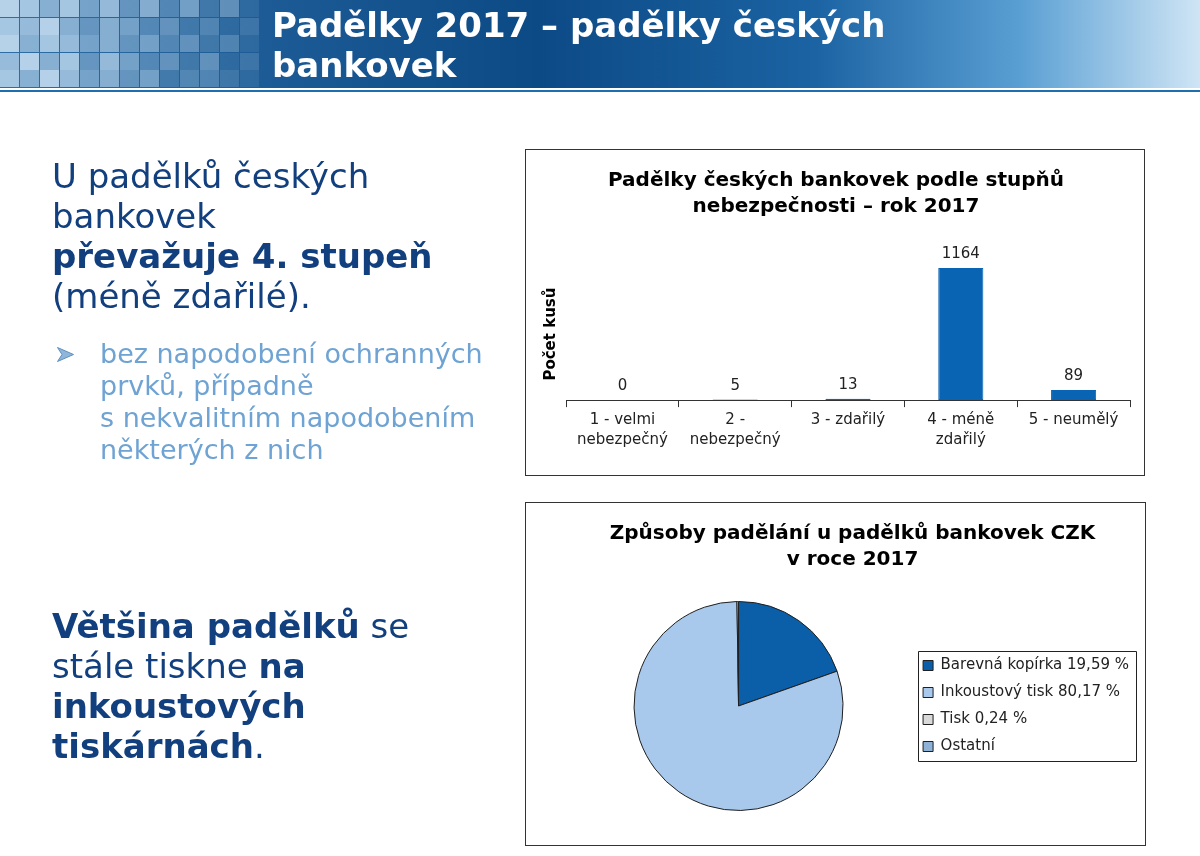 The height and width of the screenshot is (856, 1200). Describe the element at coordinates (983, 718) in the screenshot. I see `legend-label: Tisk 0,24 %` at that location.